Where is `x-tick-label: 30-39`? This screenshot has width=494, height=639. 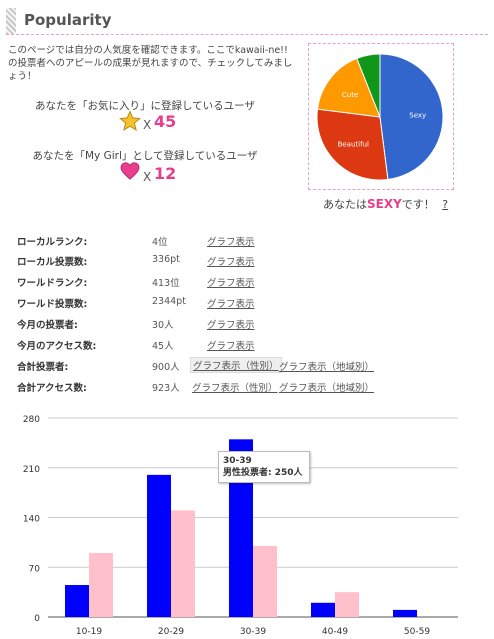
x-tick-label: 30-39 is located at coordinates (253, 632).